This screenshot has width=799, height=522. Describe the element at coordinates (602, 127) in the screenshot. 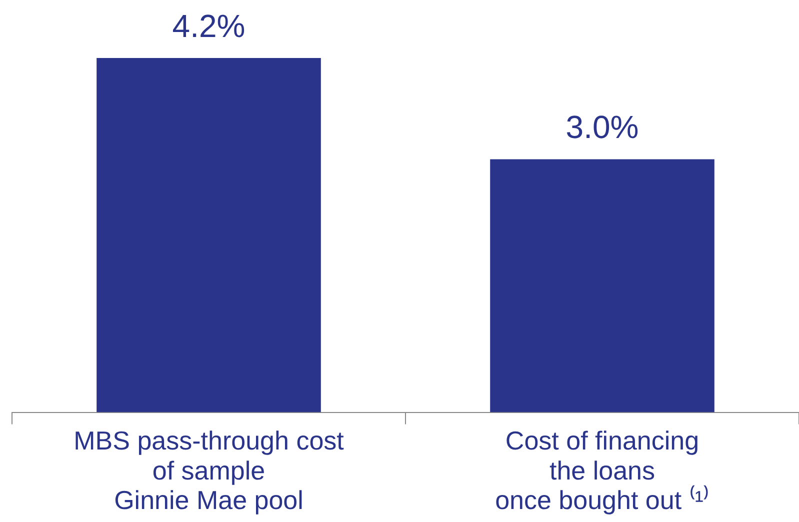

I see `data-label: 3.0%` at that location.